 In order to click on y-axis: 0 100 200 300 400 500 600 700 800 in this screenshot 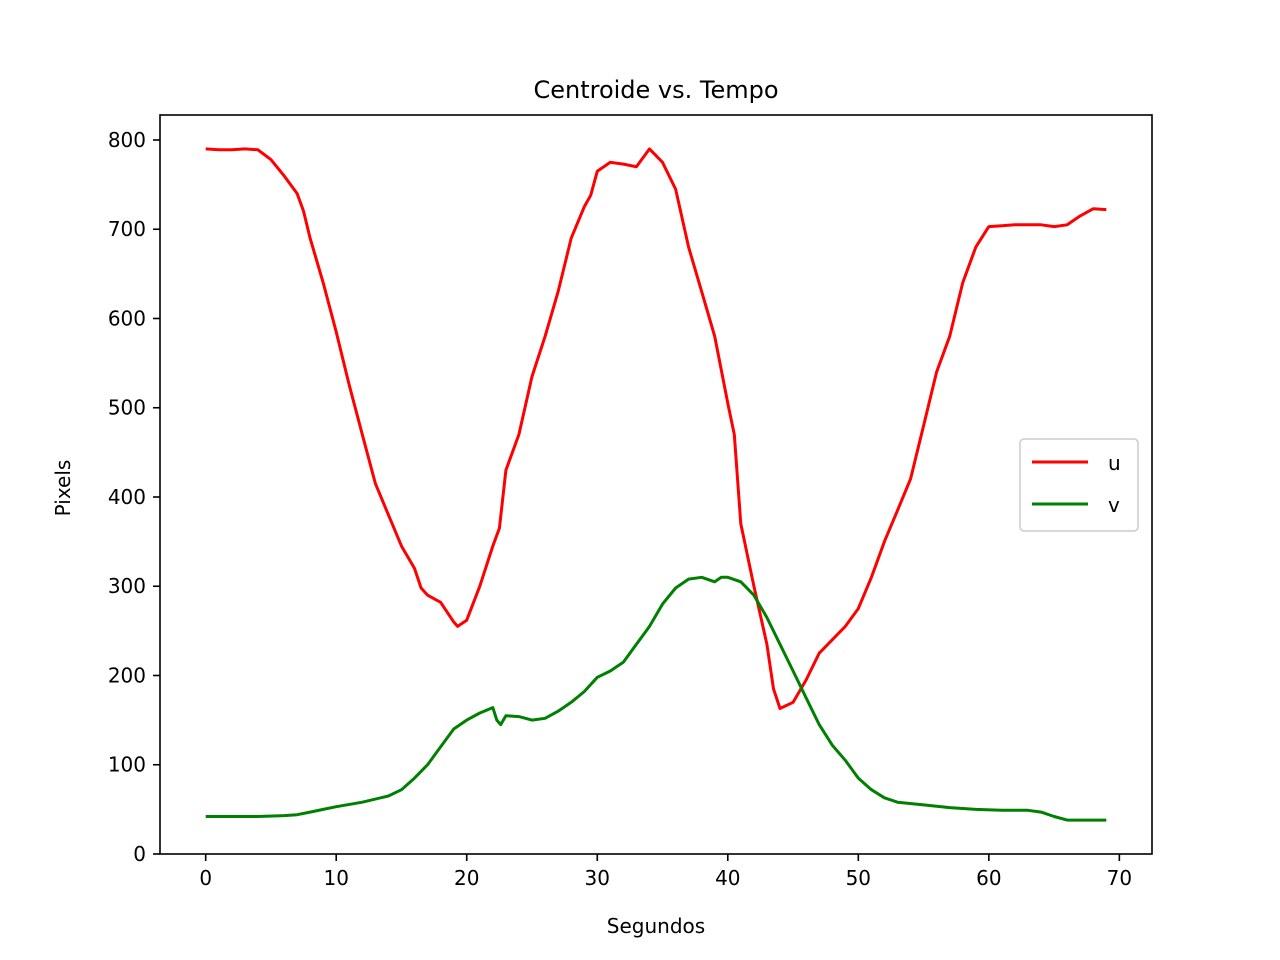, I will do `click(134, 497)`.